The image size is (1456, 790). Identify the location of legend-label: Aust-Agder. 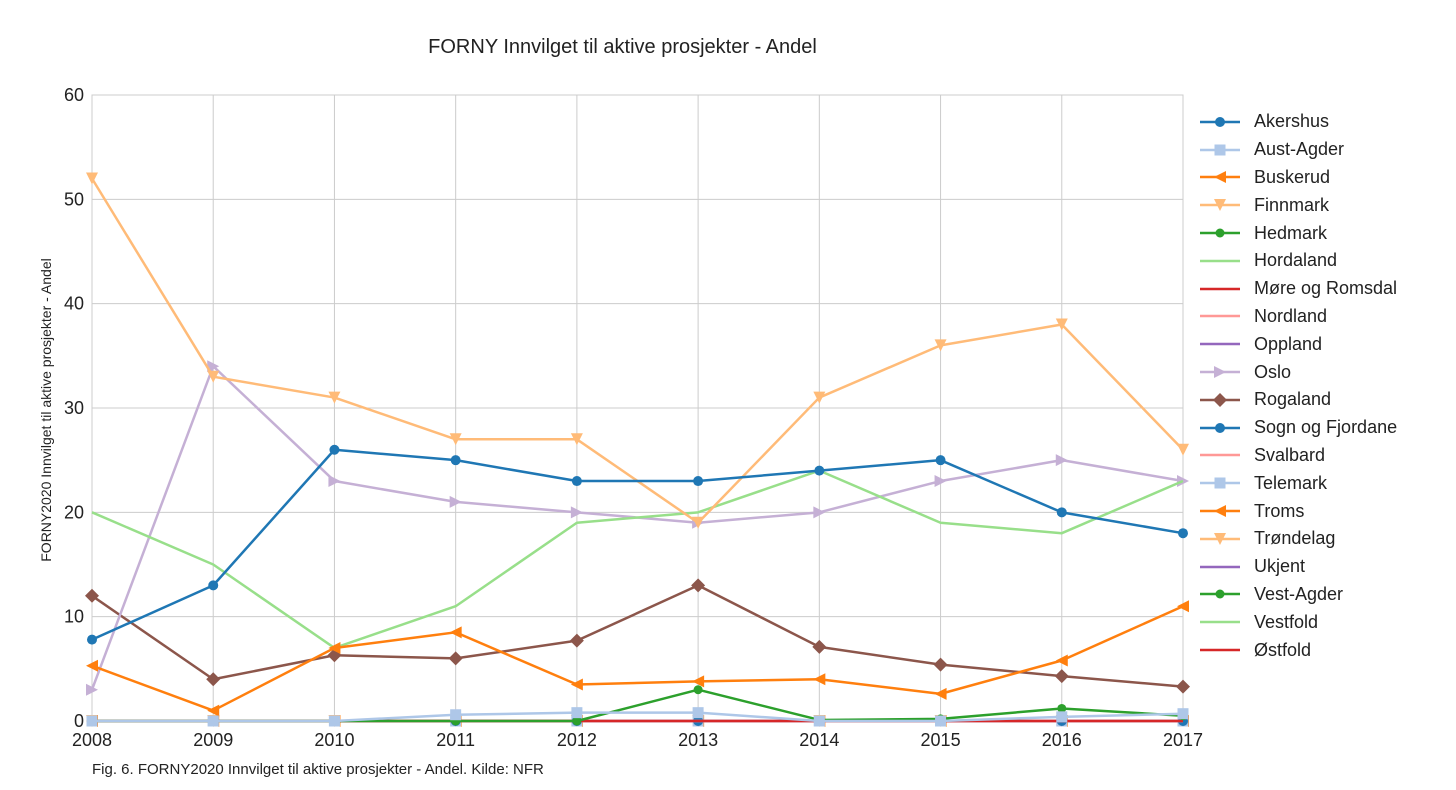
(1299, 149).